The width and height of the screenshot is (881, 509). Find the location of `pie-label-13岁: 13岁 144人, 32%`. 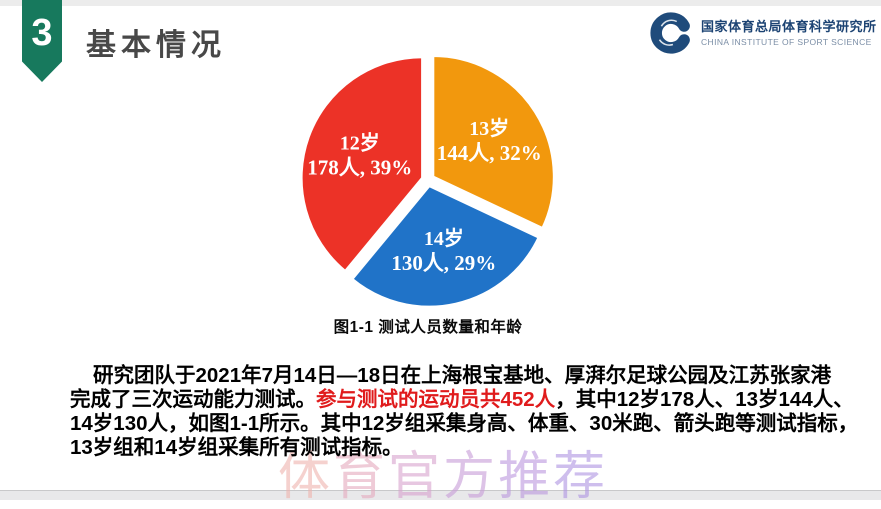

pie-label-13岁: 13岁 144人, 32% is located at coordinates (489, 140).